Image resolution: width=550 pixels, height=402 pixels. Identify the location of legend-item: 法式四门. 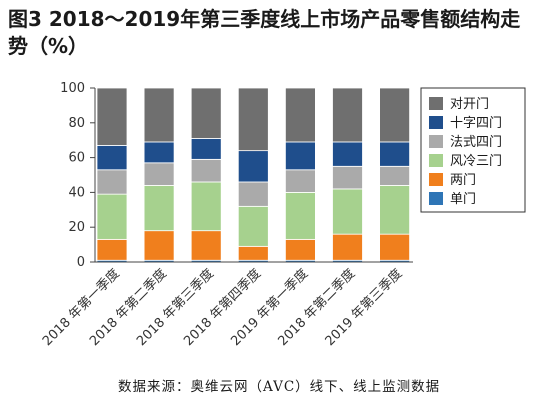
(465, 142).